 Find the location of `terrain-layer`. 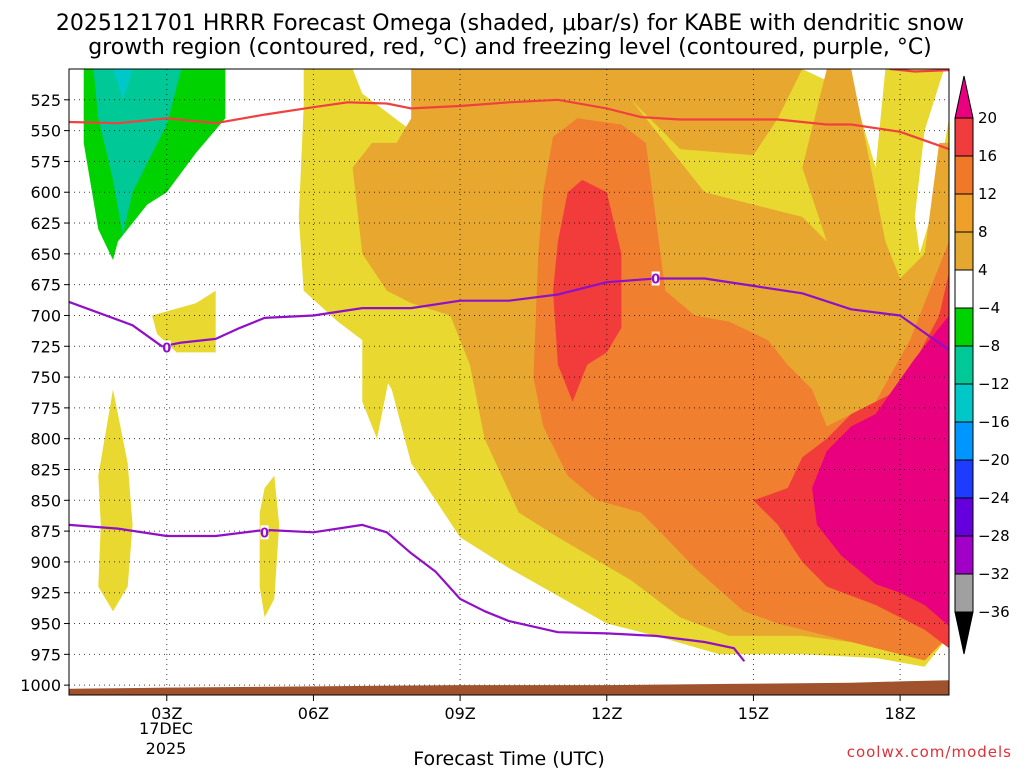

terrain-layer is located at coordinates (509, 687).